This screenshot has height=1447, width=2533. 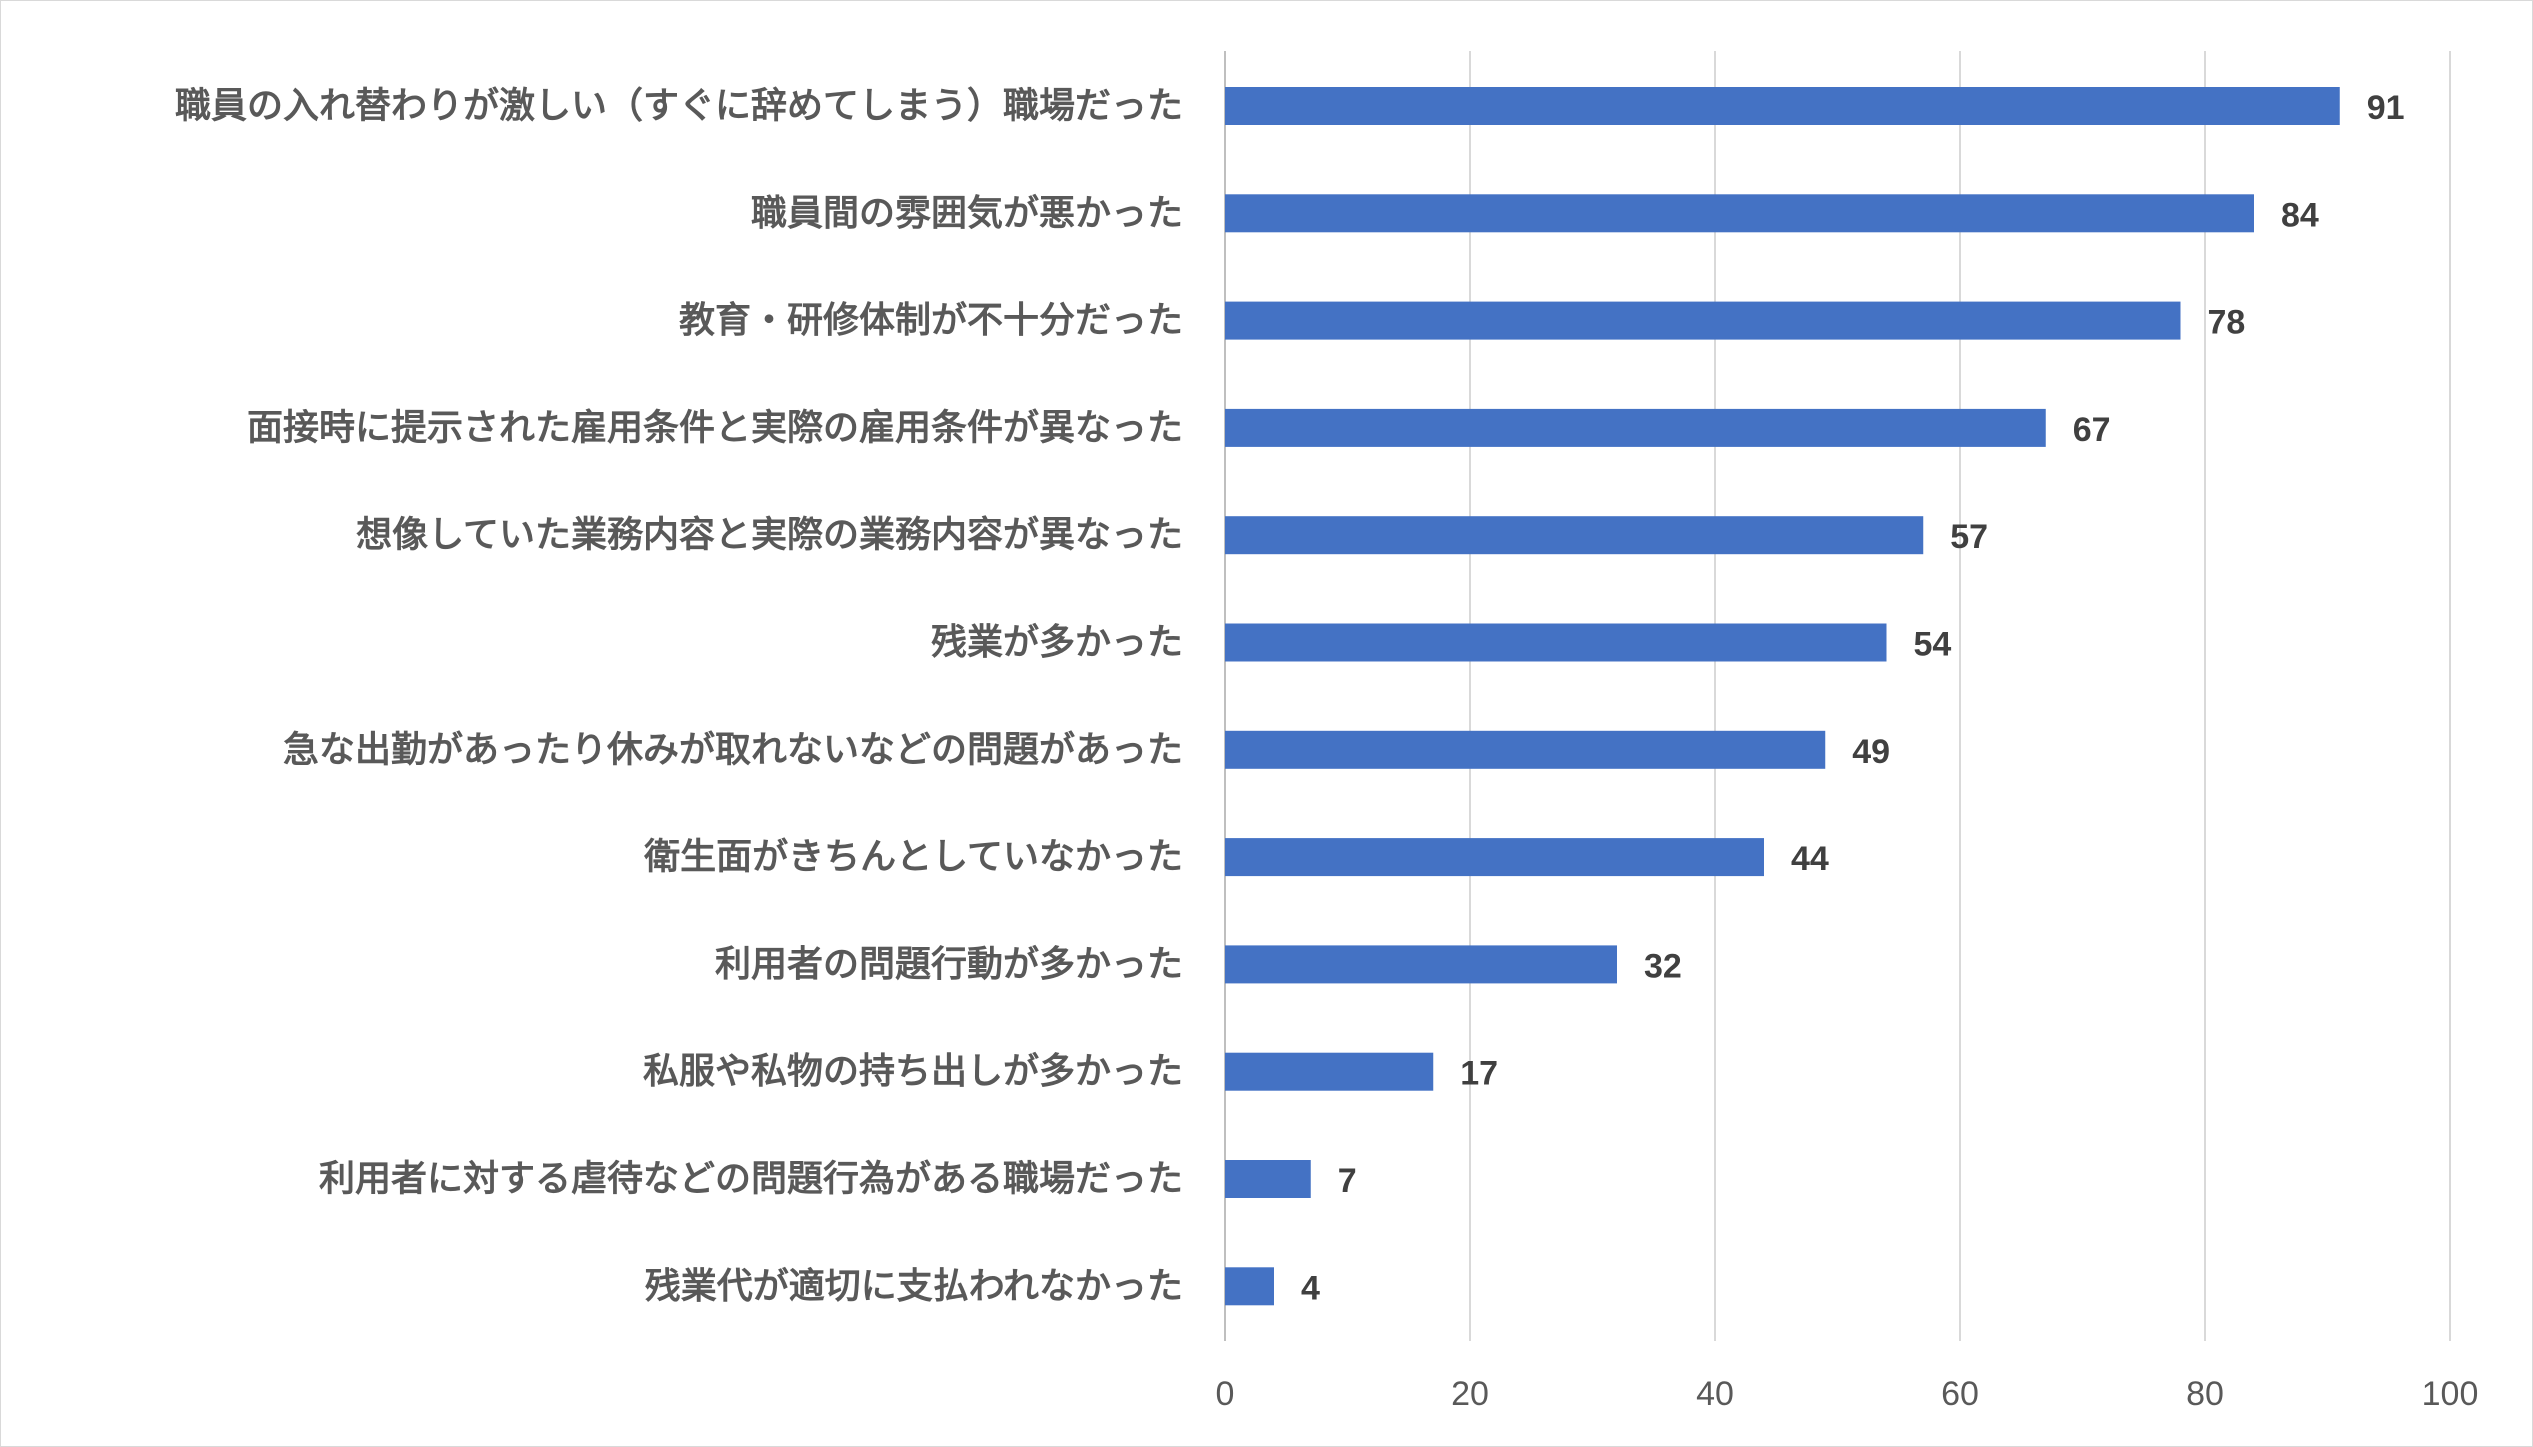 What do you see at coordinates (2300, 215) in the screenshot?
I see `data-label: 84` at bounding box center [2300, 215].